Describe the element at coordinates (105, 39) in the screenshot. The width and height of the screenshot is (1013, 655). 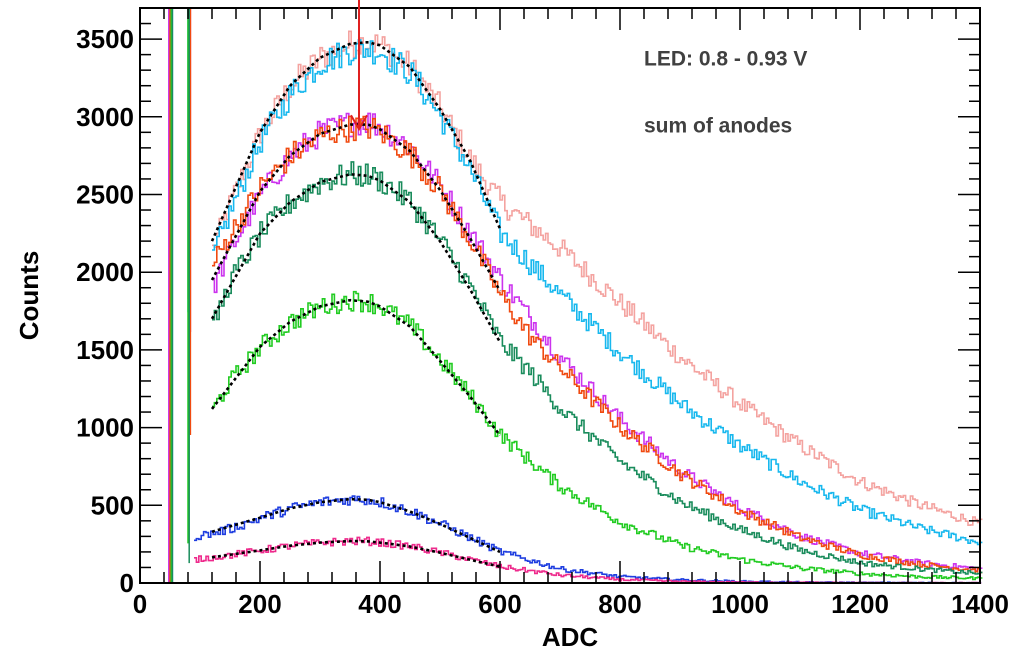
I see `y-tick-label: 3500` at that location.